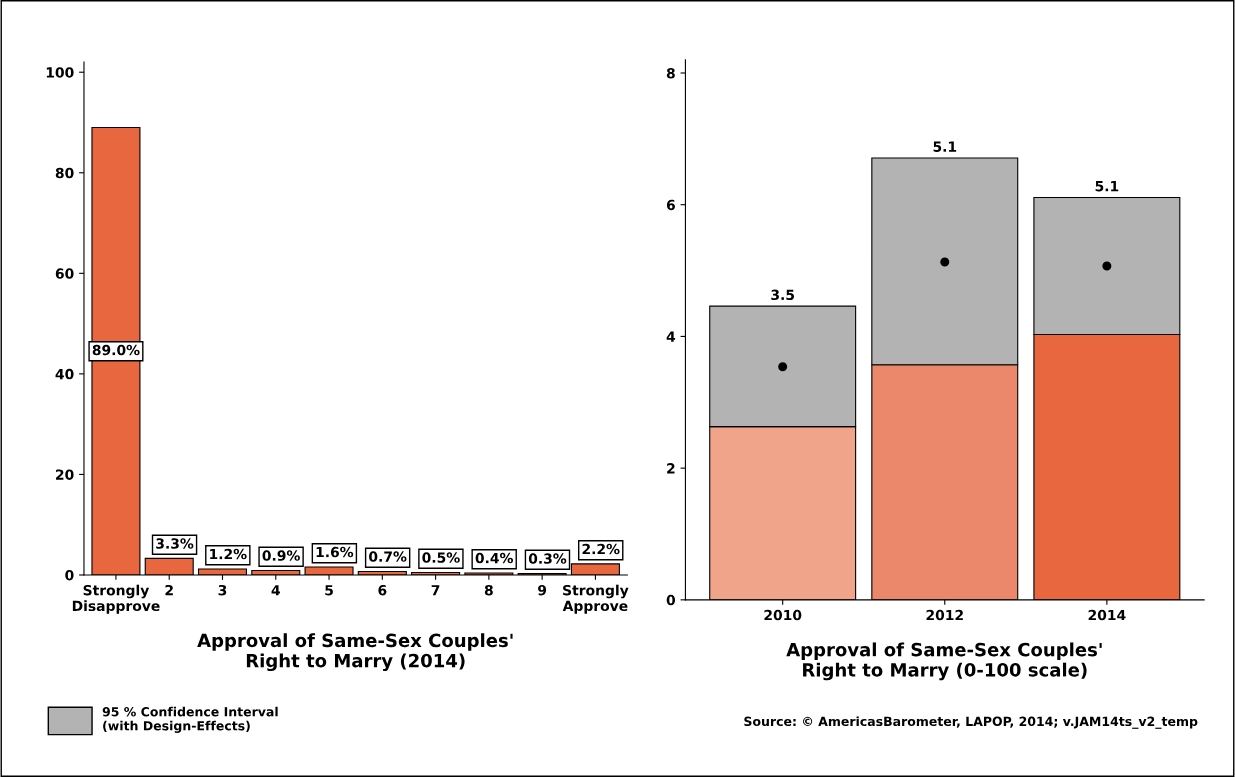  What do you see at coordinates (228, 554) in the screenshot?
I see `data-label: 1.2%` at bounding box center [228, 554].